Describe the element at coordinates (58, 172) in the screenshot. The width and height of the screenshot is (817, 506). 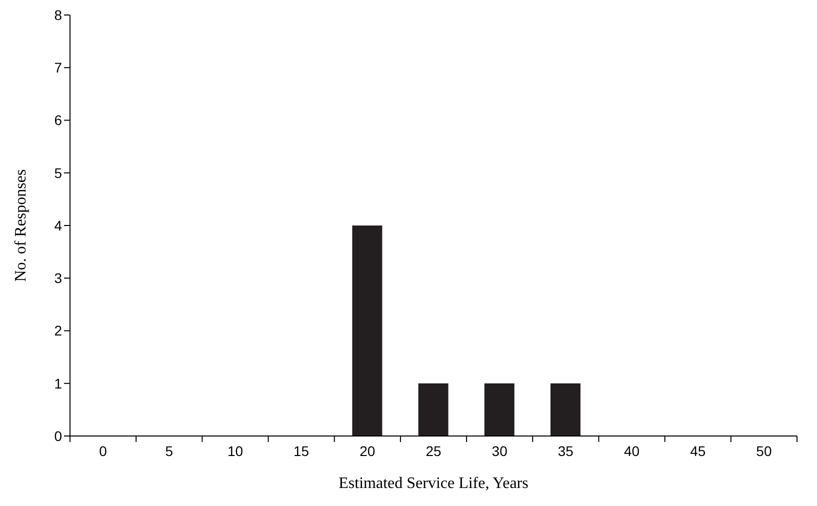
I see `y-tick-label: 5` at that location.